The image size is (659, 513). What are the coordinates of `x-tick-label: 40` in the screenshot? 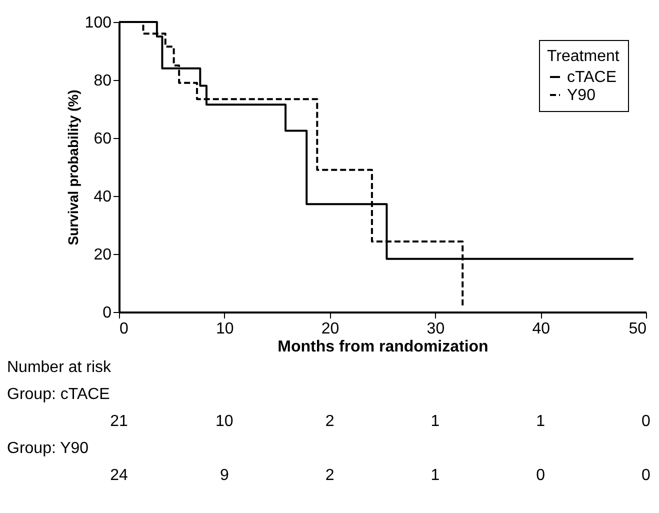 It's located at (541, 329).